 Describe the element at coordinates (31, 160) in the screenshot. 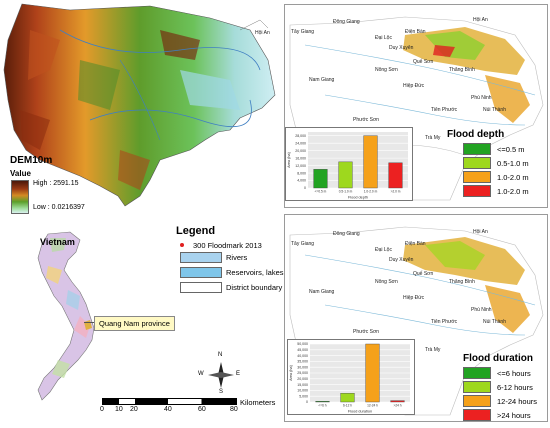

I see `dem-title: DEM10m` at that location.